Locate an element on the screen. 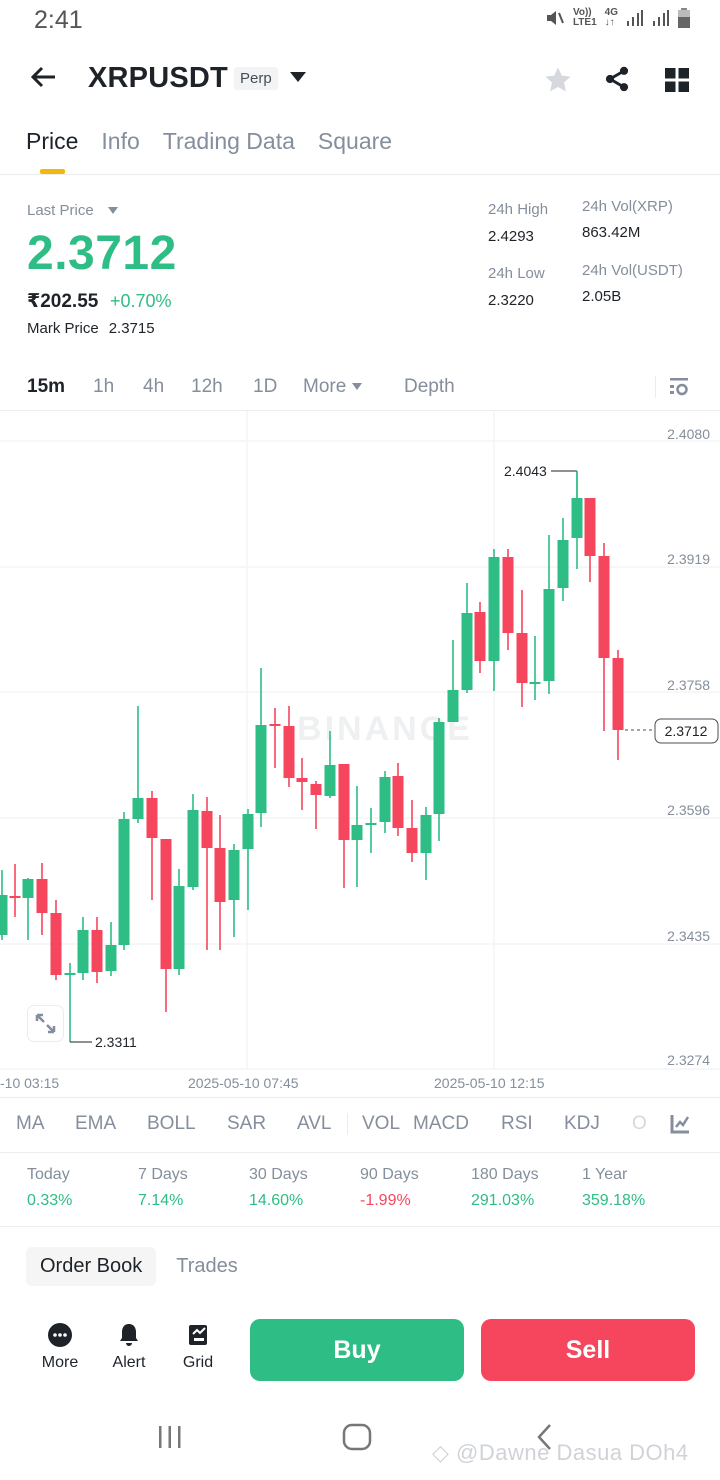 Image resolution: width=720 pixels, height=1480 pixels. fullscreen-button is located at coordinates (45, 1023).